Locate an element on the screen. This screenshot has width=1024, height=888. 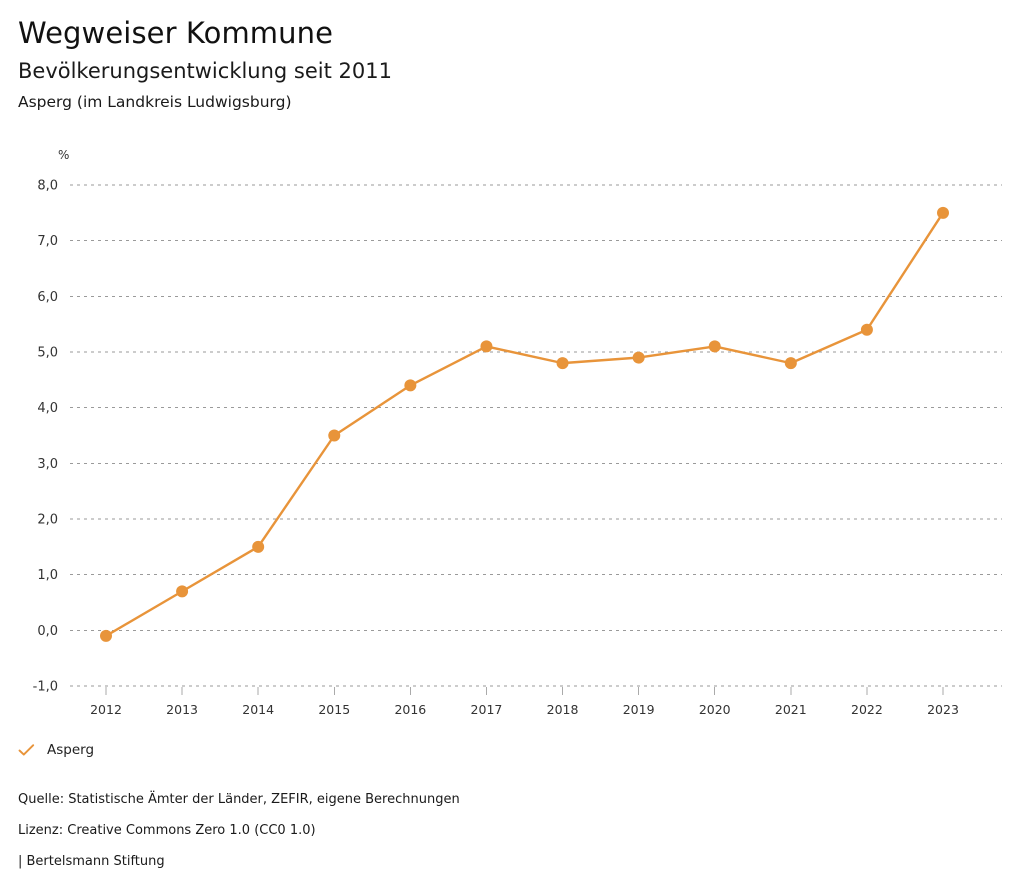
y-axis-tick-label: 2,0 is located at coordinates (47, 520).